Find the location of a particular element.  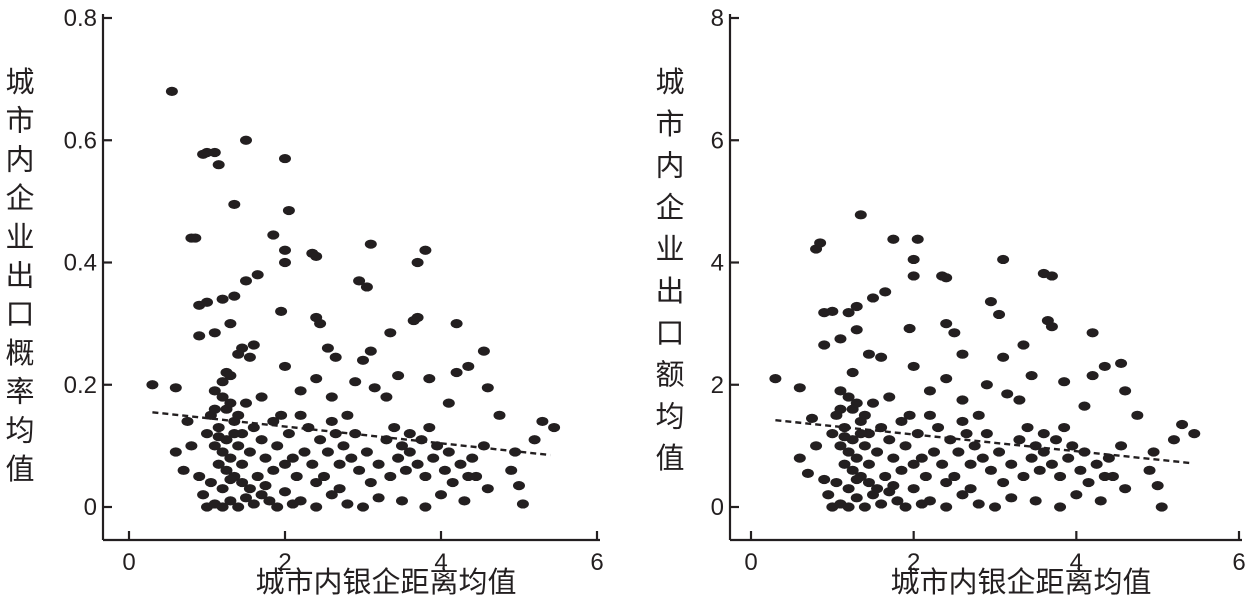

y-tick-label: 0 is located at coordinates (717, 507).